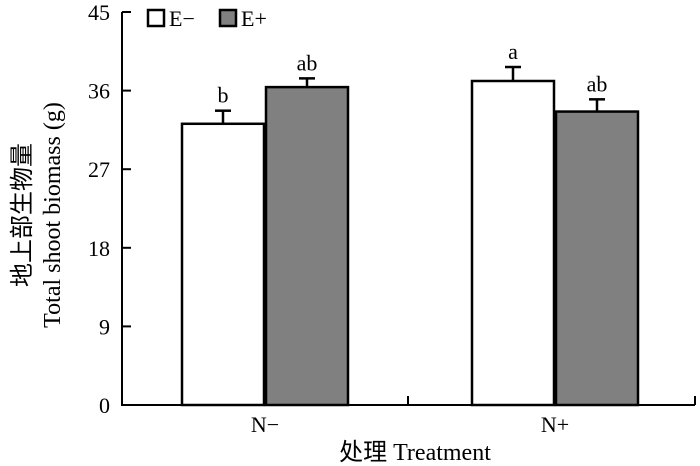 The width and height of the screenshot is (700, 466). What do you see at coordinates (109, 209) in the screenshot?
I see `y-axis-ticks: 0 9 18 27 36 45` at bounding box center [109, 209].